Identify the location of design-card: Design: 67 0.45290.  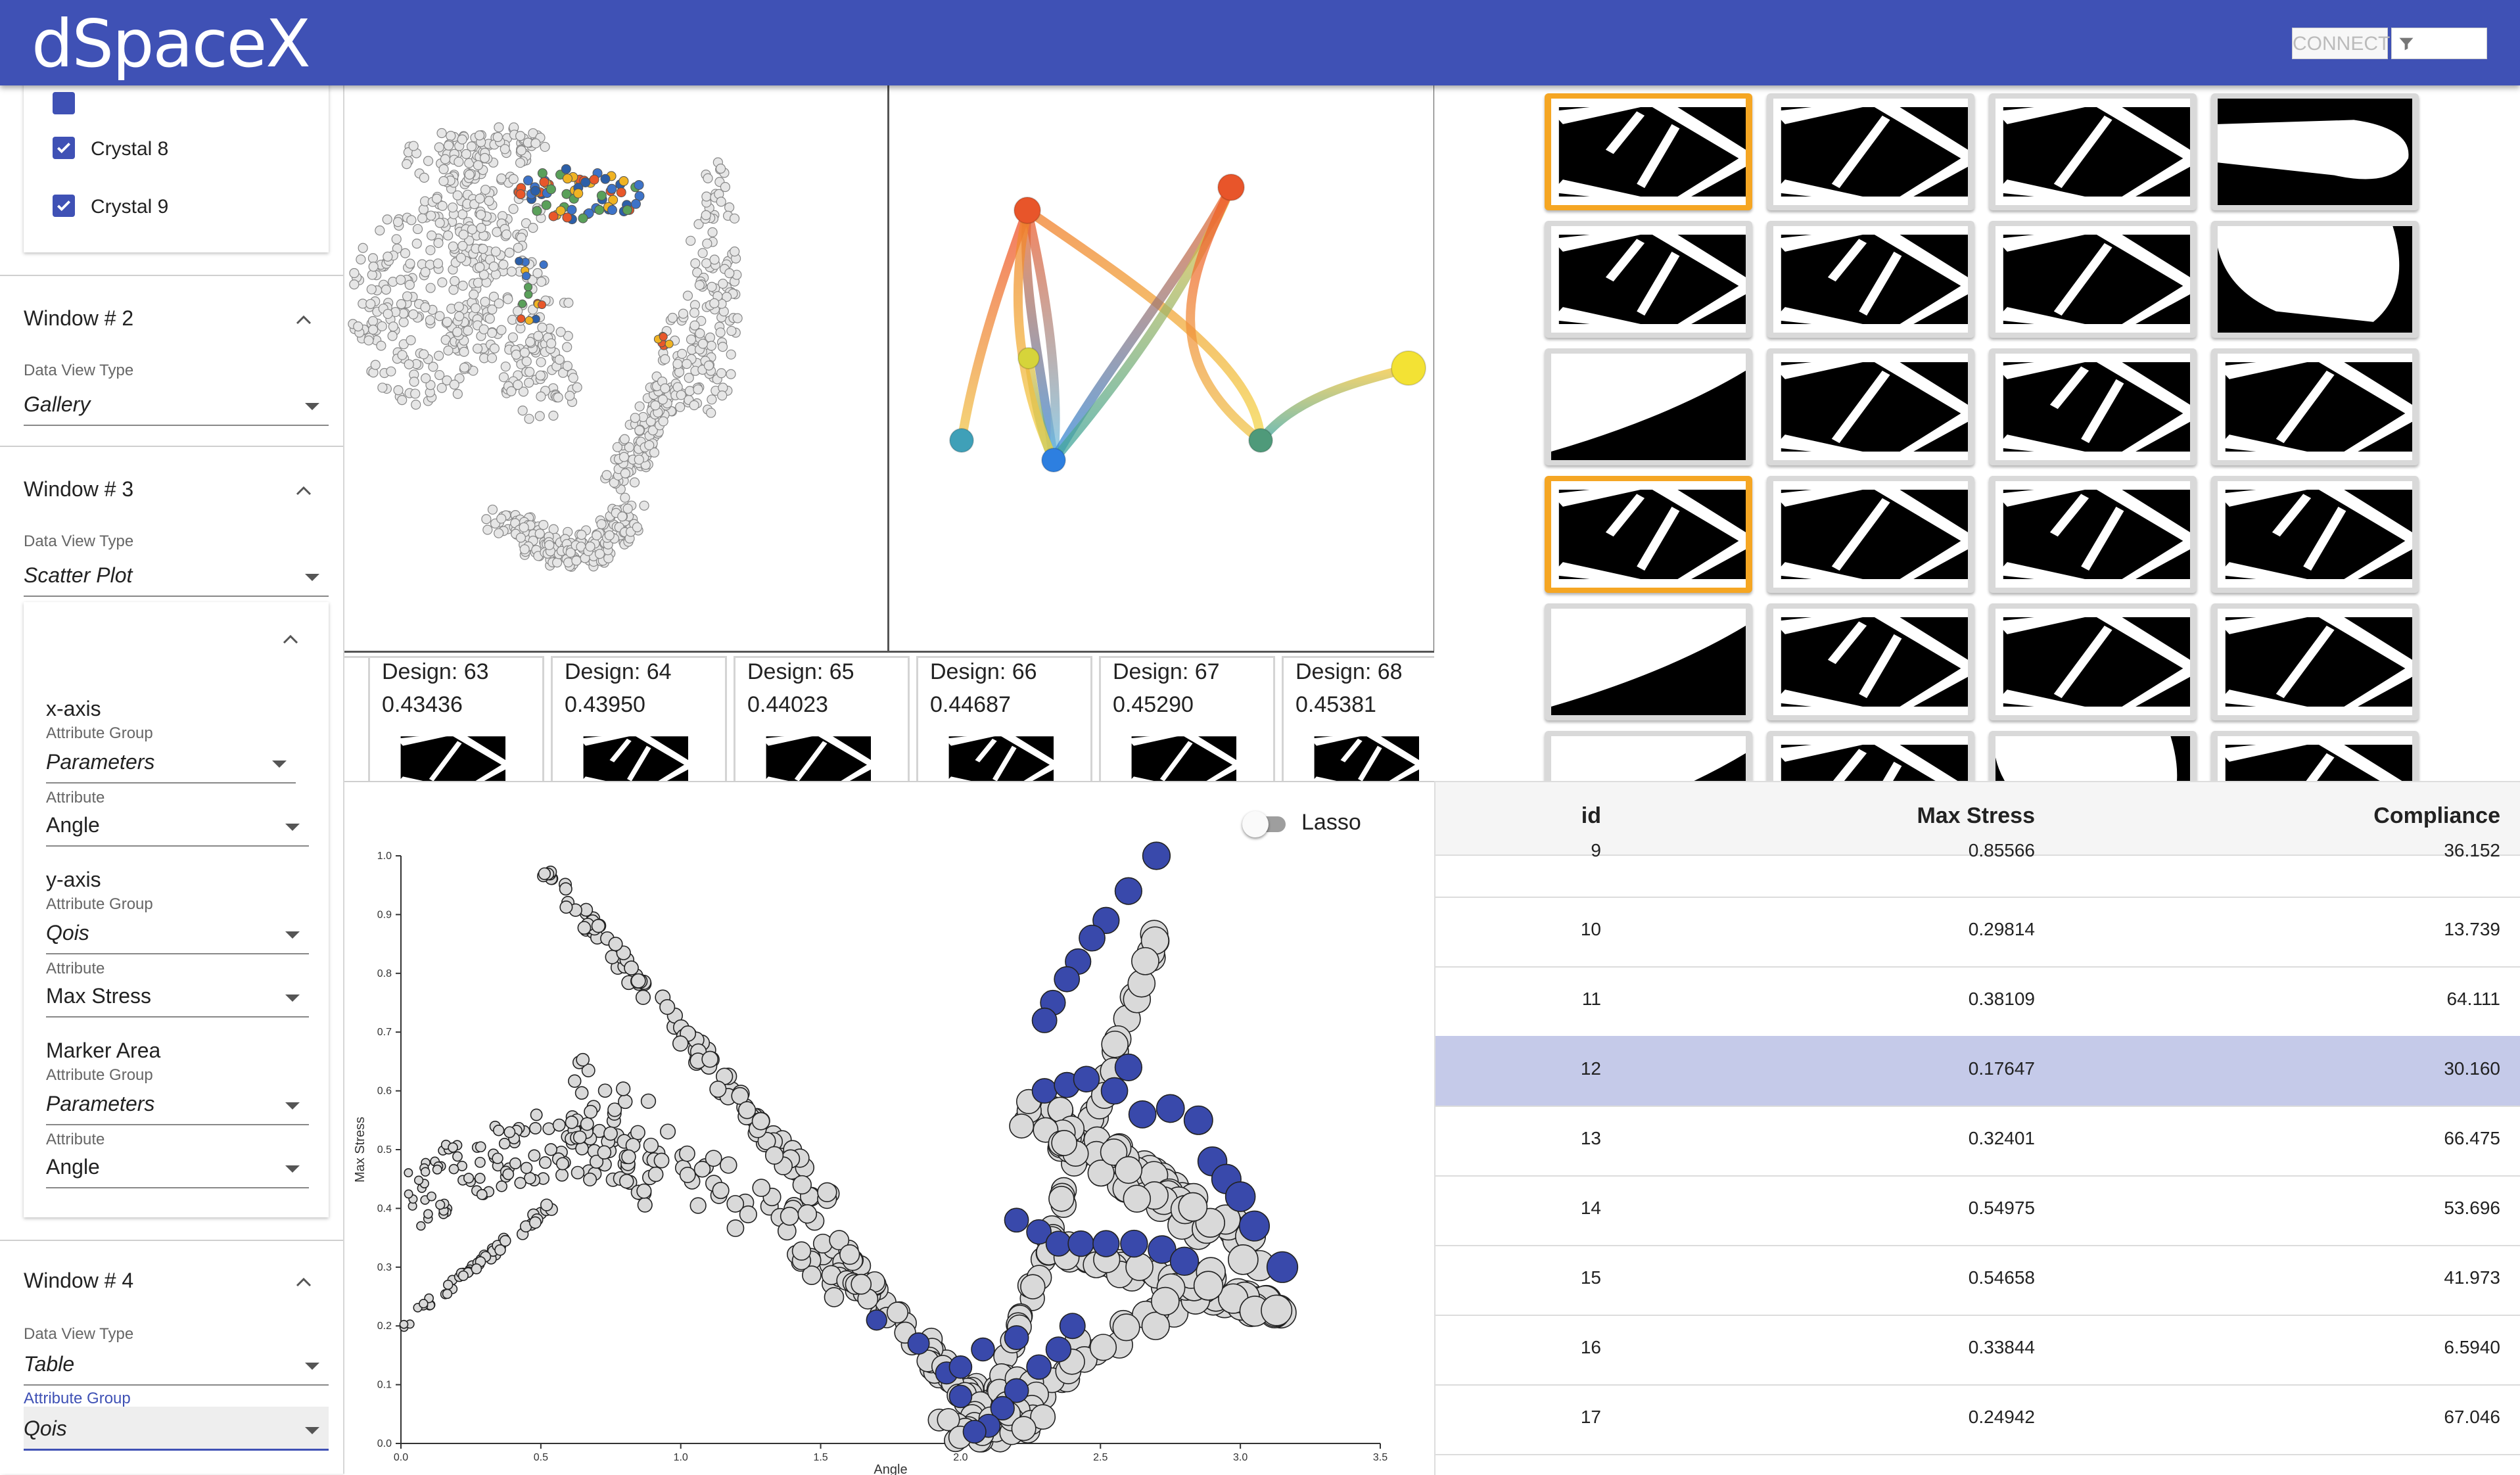
(1187, 719).